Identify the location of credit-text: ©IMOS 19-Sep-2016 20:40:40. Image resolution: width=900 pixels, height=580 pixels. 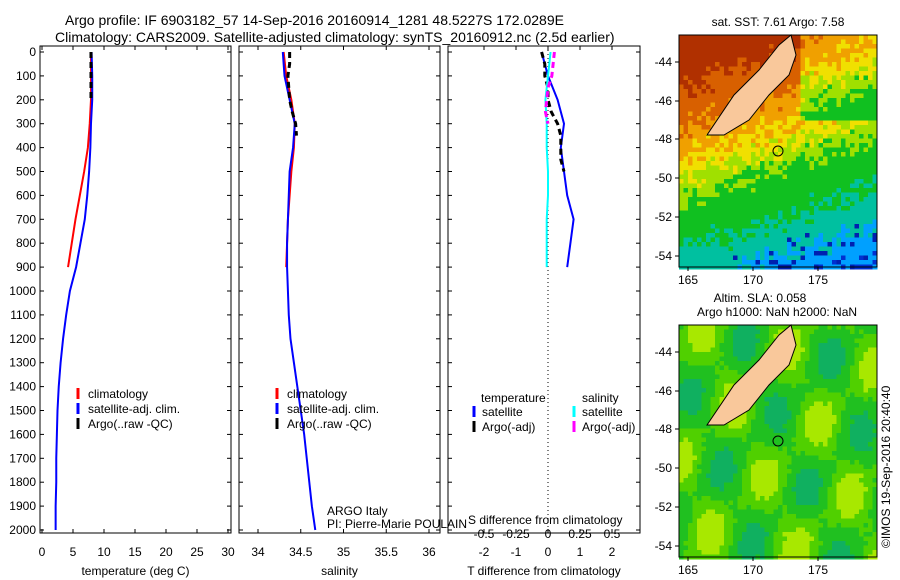
(886, 466).